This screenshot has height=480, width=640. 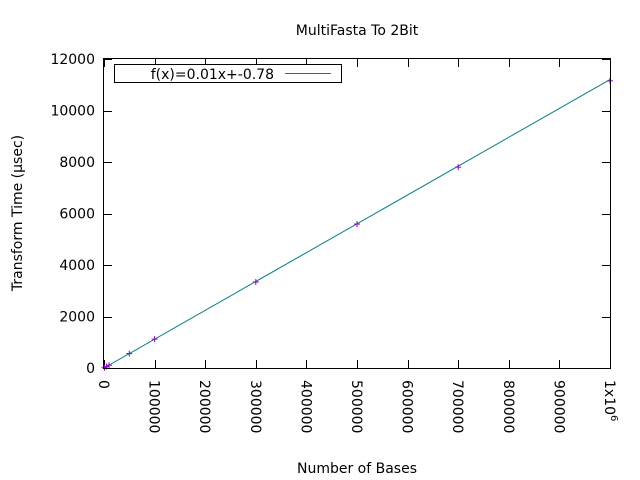 I want to click on legend-label: f(x)=0.01x+-0.78, so click(x=212, y=75).